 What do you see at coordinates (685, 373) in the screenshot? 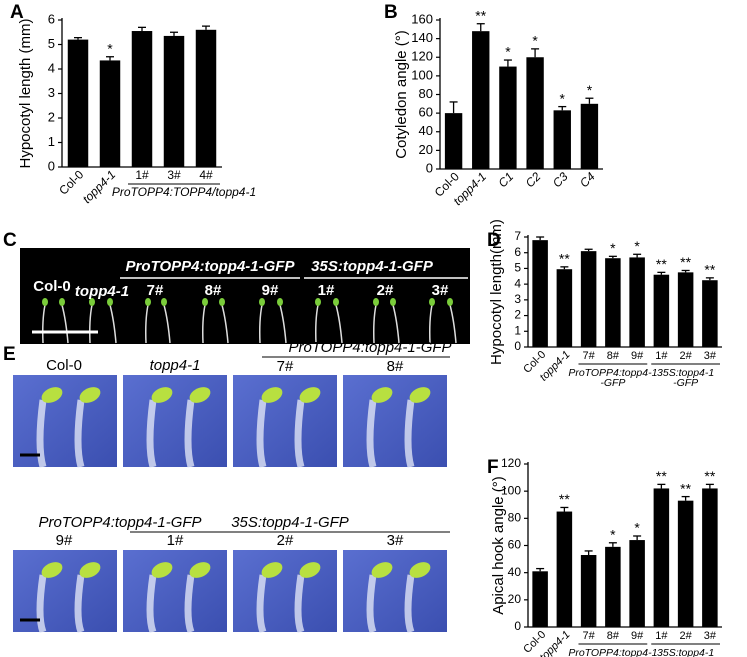
I see `group-label: 35S:topp4-1` at bounding box center [685, 373].